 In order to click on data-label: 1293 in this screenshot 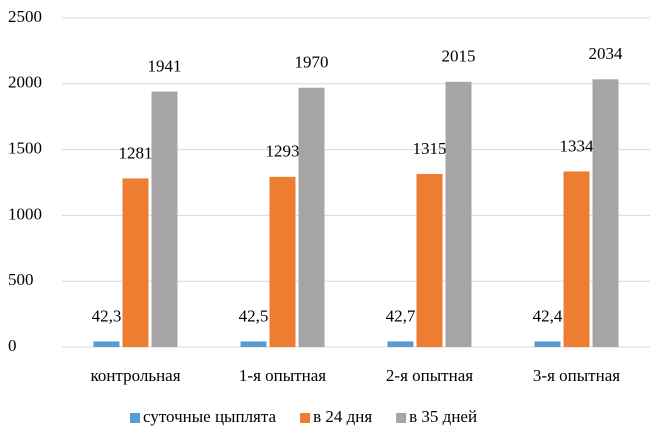, I will do `click(283, 151)`.